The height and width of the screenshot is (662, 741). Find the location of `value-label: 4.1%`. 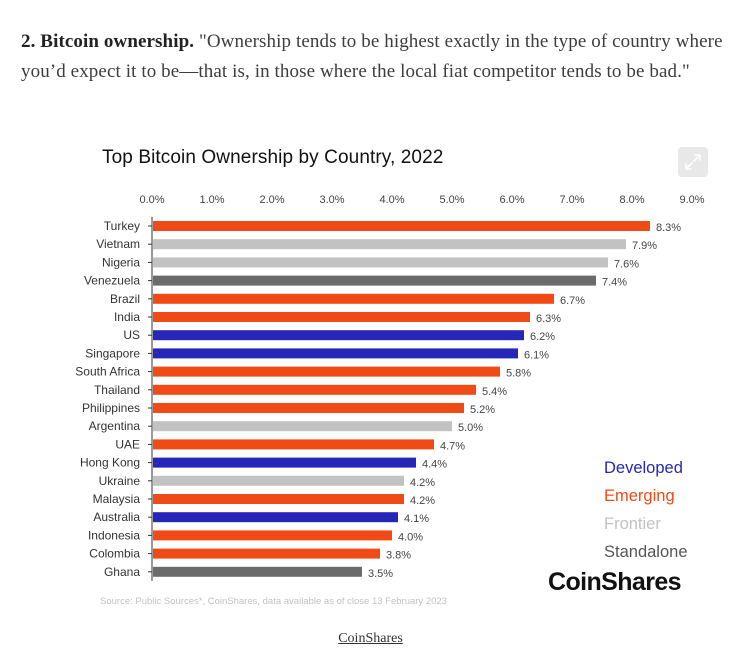

value-label: 4.1% is located at coordinates (416, 519).